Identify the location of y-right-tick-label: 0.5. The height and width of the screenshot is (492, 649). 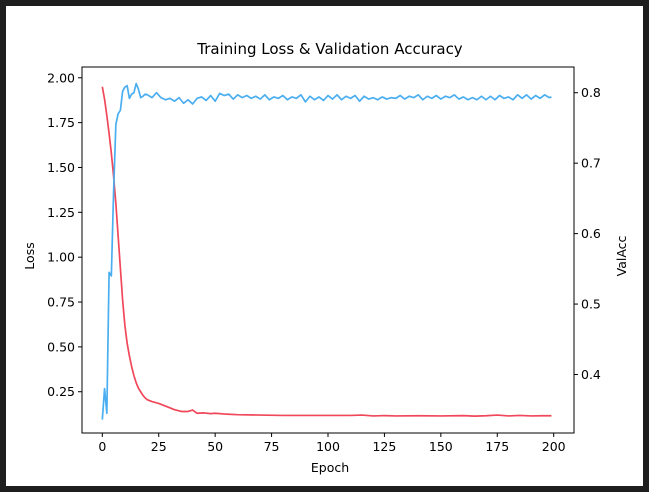
(591, 304).